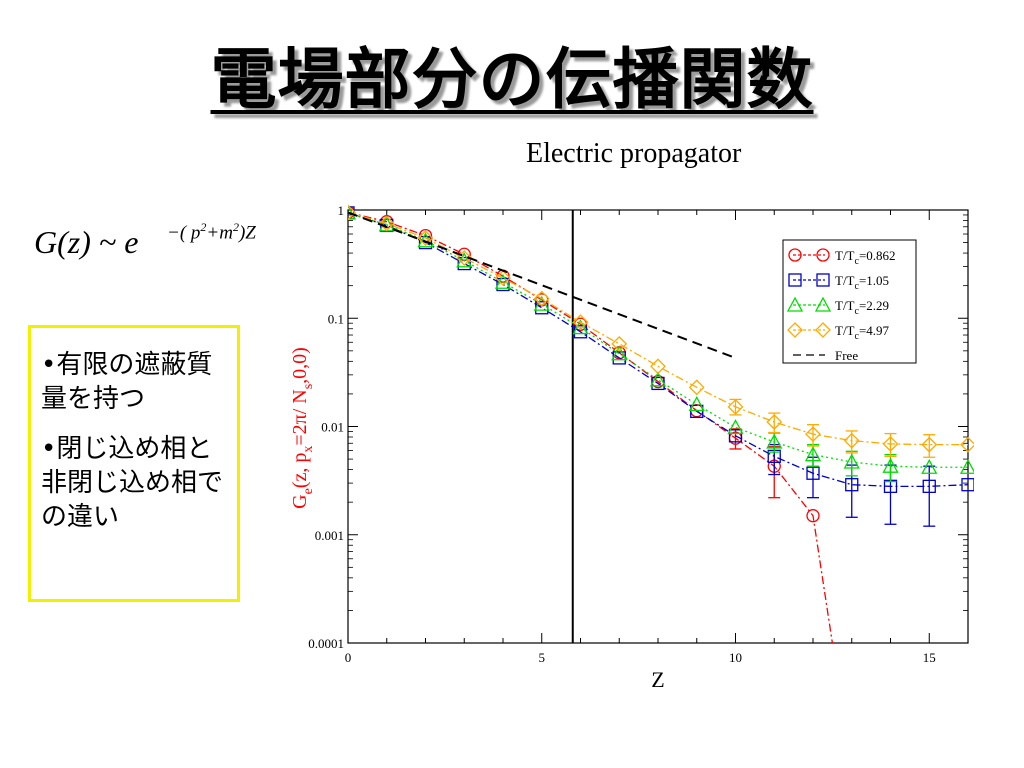 The image size is (1024, 768). Describe the element at coordinates (127, 382) in the screenshot. I see `note-finite-screening-mass: •有限の遮蔽質量を持つ` at that location.